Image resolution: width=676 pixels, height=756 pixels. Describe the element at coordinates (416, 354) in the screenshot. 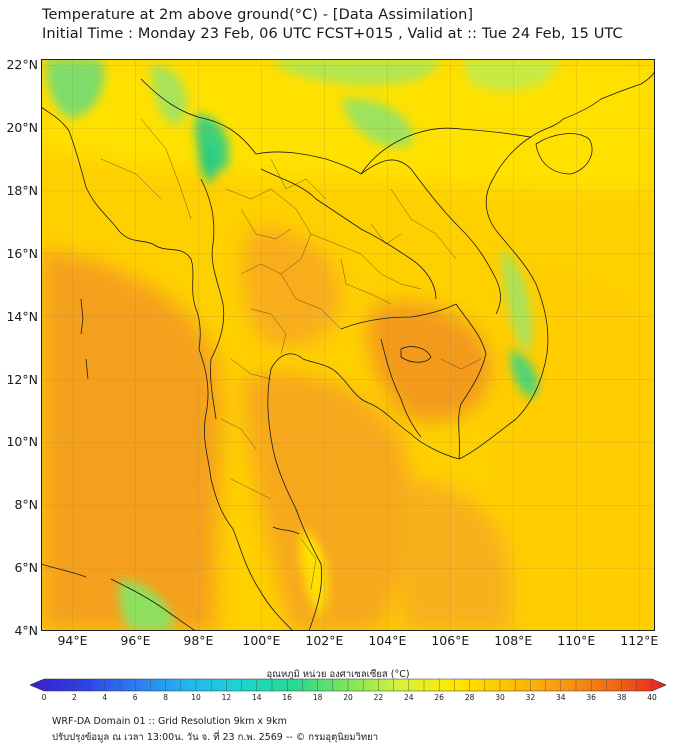

I see `tonle-sap` at that location.